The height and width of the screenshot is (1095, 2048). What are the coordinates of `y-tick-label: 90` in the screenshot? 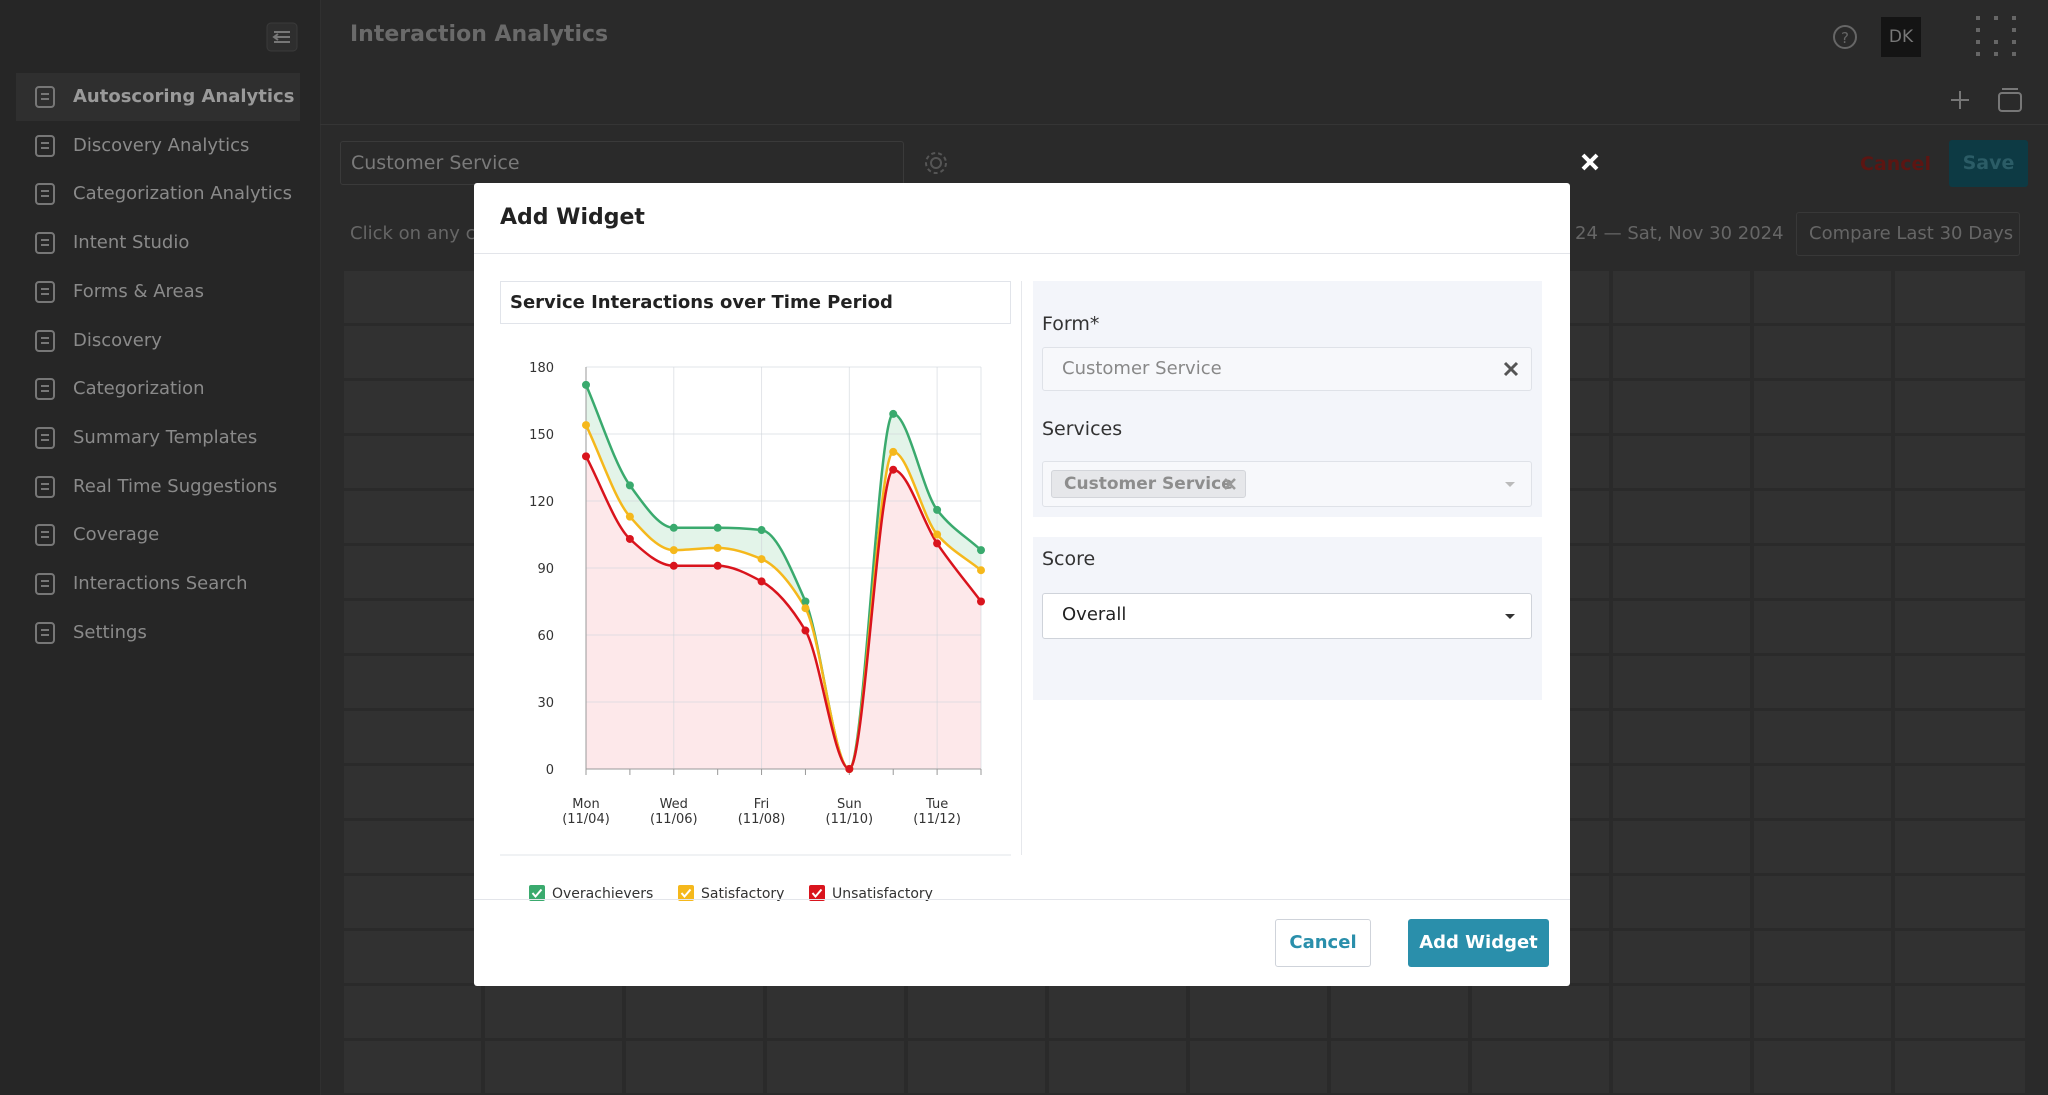 It's located at (545, 569).